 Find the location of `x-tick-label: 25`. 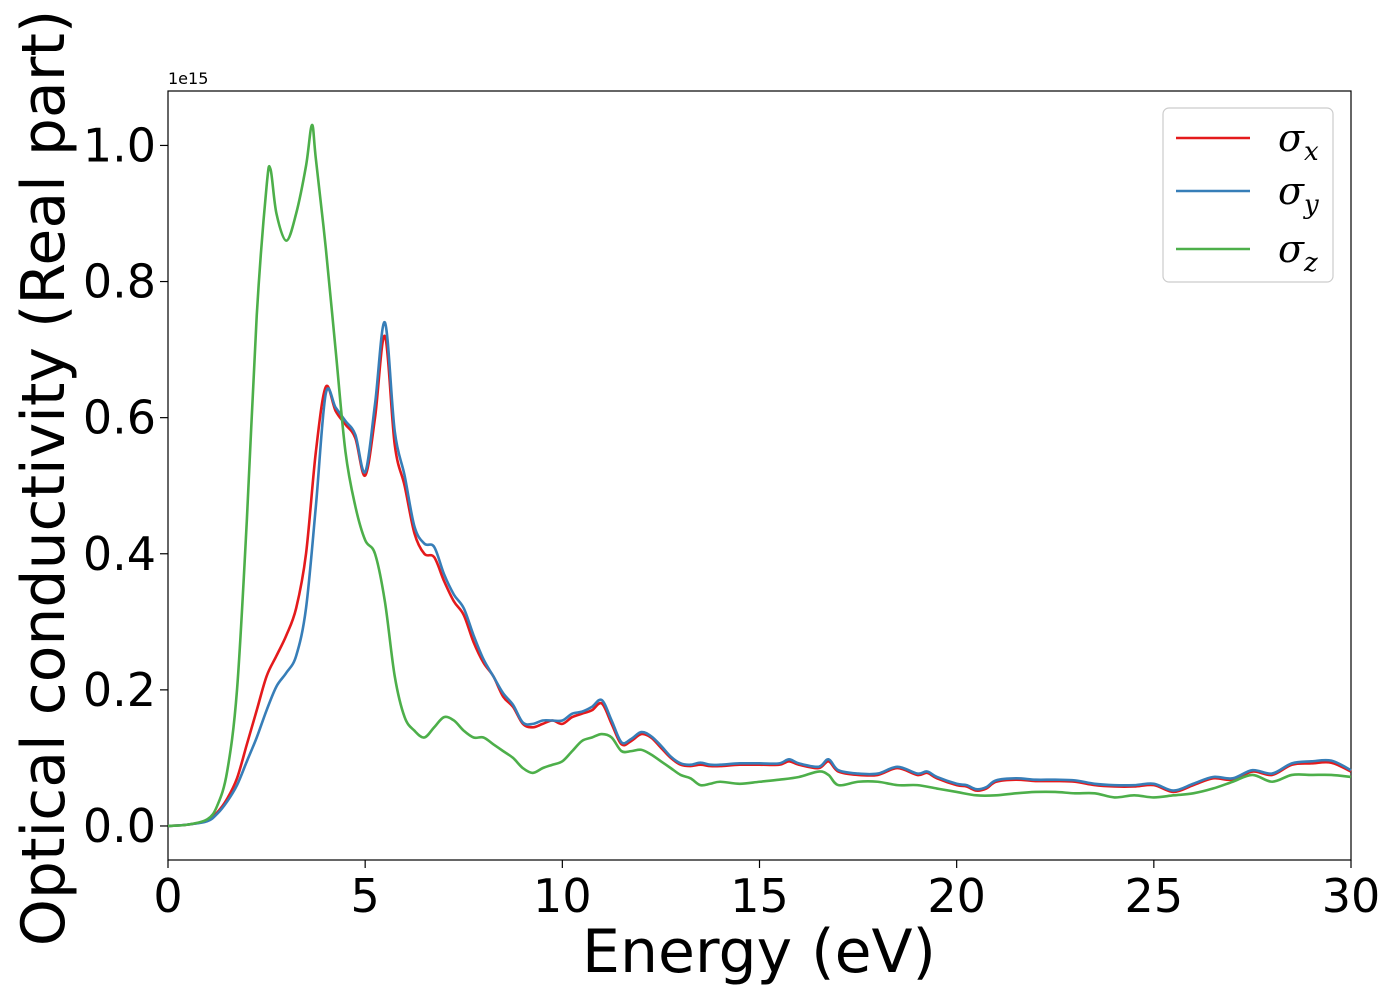

x-tick-label: 25 is located at coordinates (1154, 896).